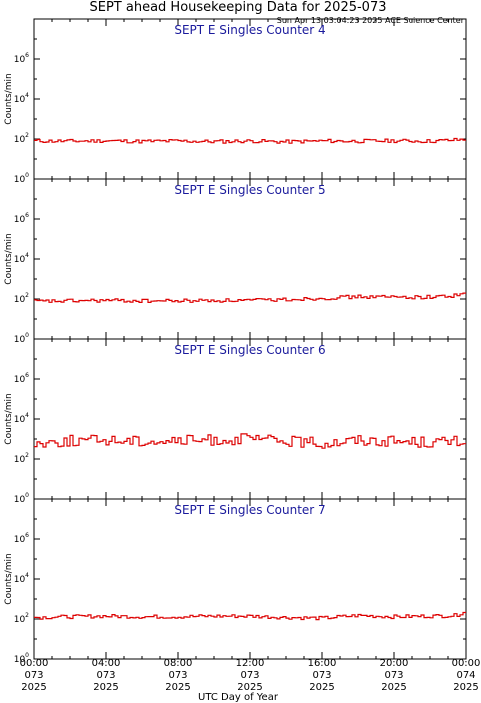 The image size is (481, 703). I want to click on panel-title: SEPT E Singles Counter 4, so click(249, 30).